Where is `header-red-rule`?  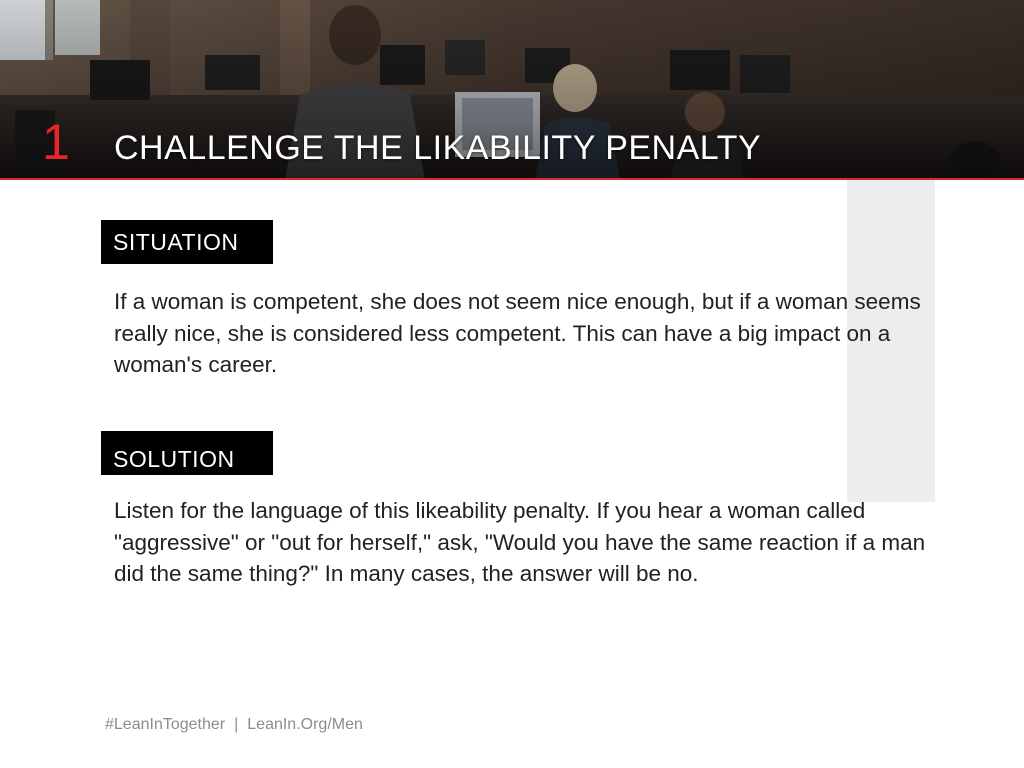 header-red-rule is located at coordinates (512, 179).